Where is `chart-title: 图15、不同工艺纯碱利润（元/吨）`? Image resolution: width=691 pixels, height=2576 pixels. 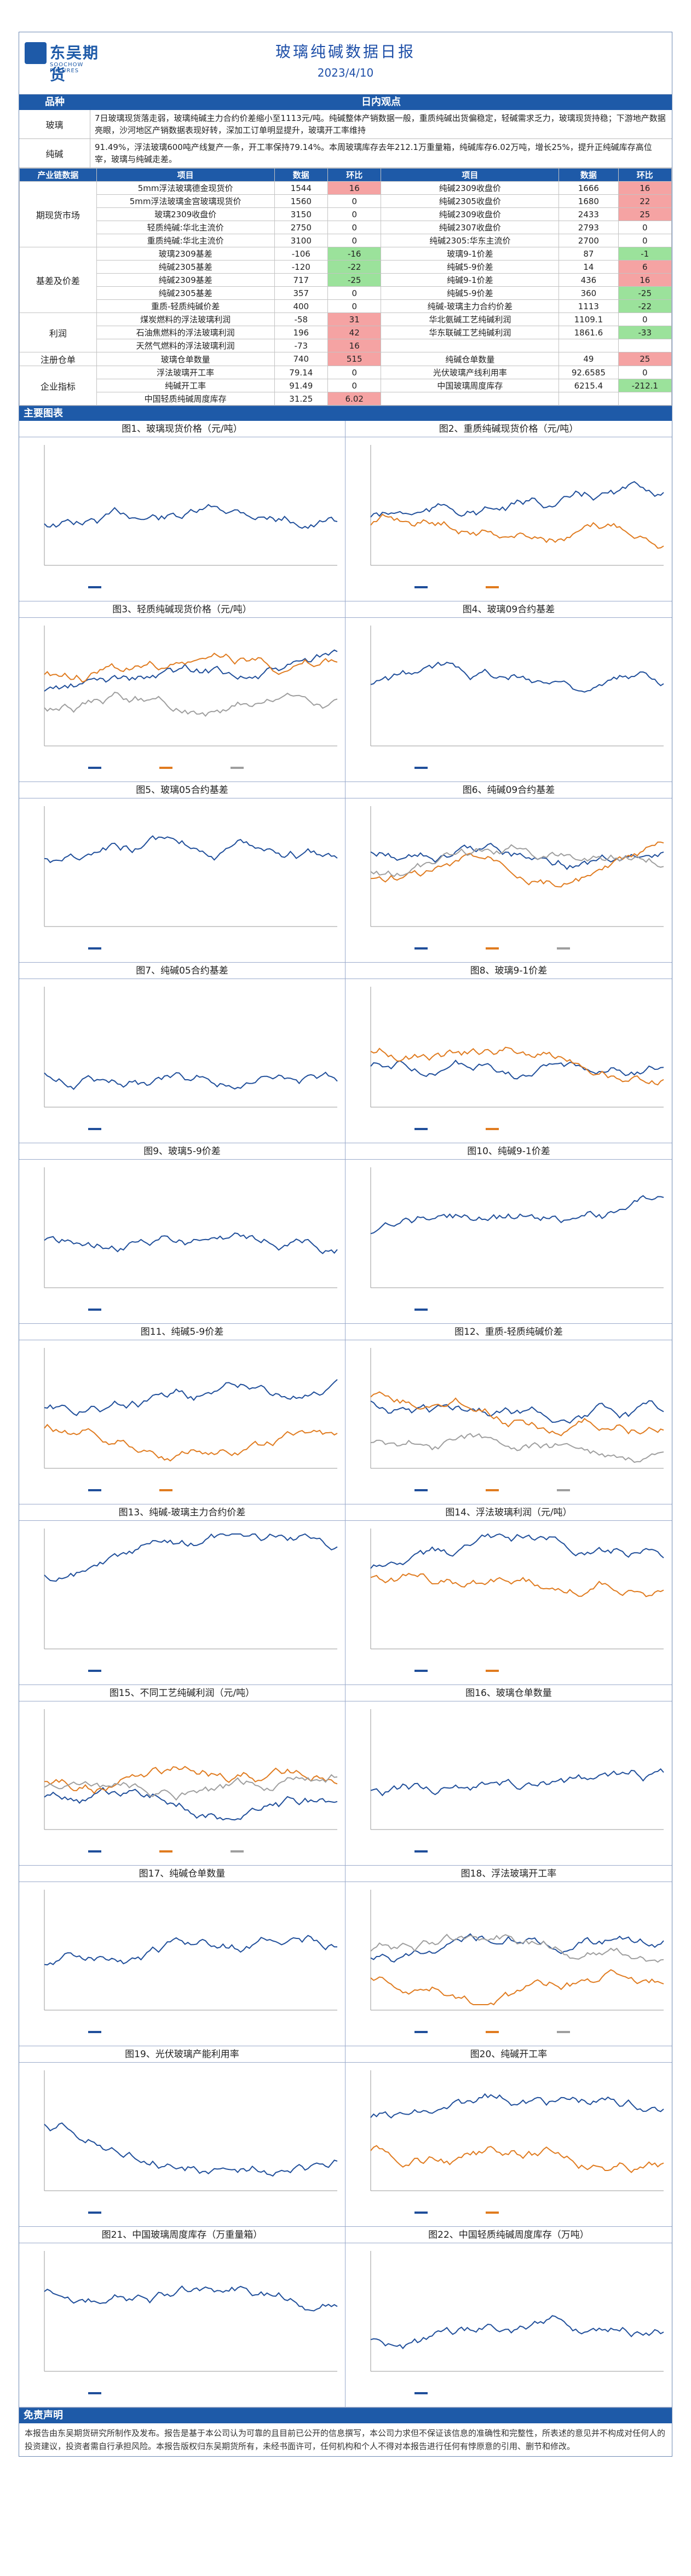 chart-title: 图15、不同工艺纯碱利润（元/吨） is located at coordinates (182, 1693).